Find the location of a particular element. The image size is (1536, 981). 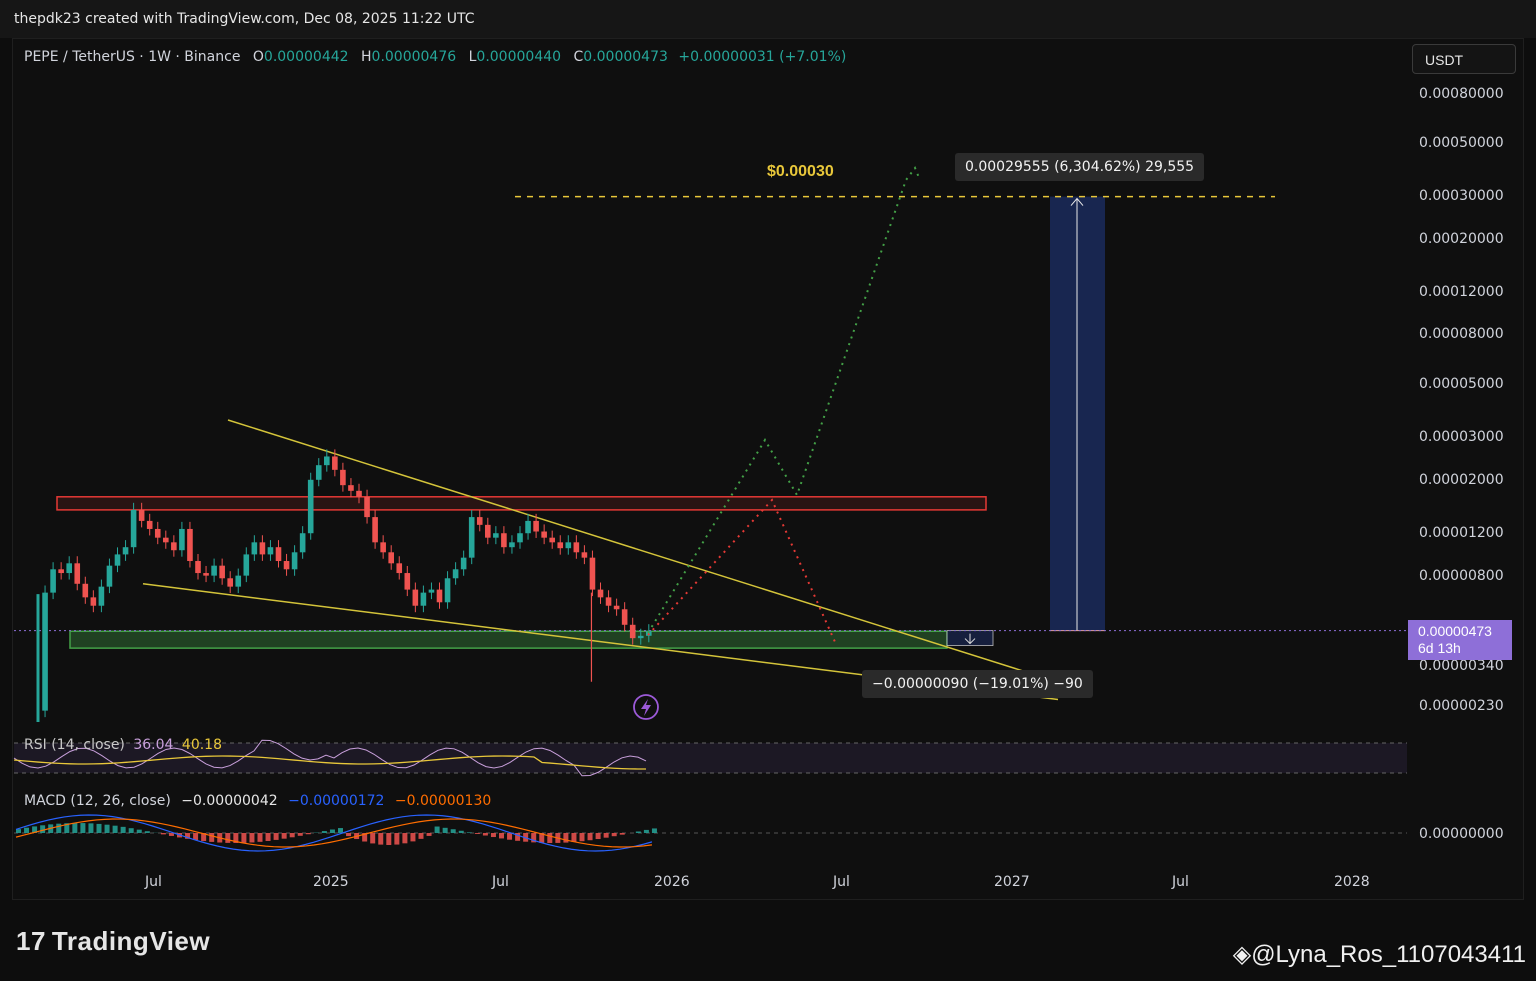

close-value: 0.00000473 is located at coordinates (625, 57).